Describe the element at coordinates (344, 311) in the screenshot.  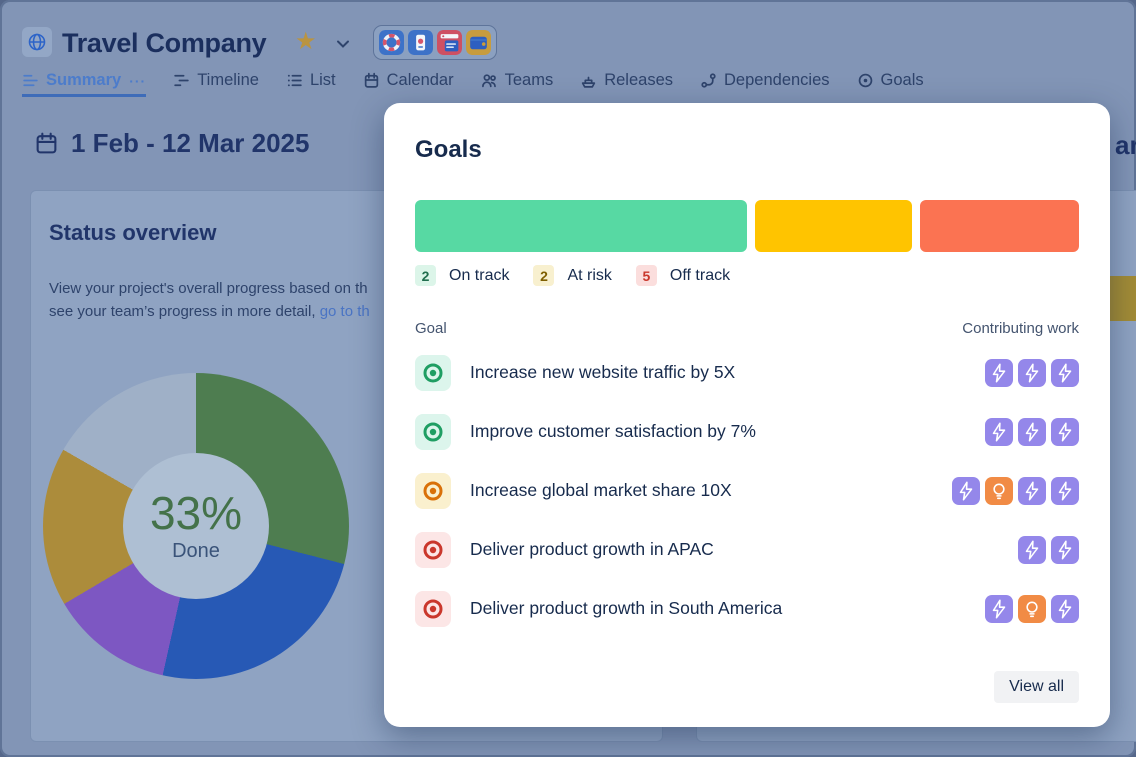
I see `go-to-link: go to th` at that location.